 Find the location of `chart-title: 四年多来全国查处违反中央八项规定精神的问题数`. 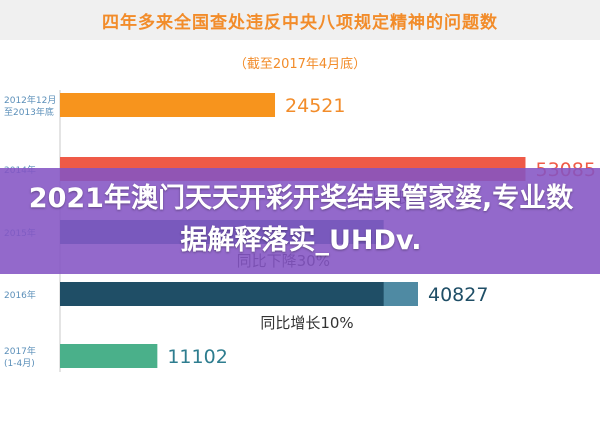

chart-title: 四年多来全国查处违反中央八项规定精神的问题数 is located at coordinates (300, 23).